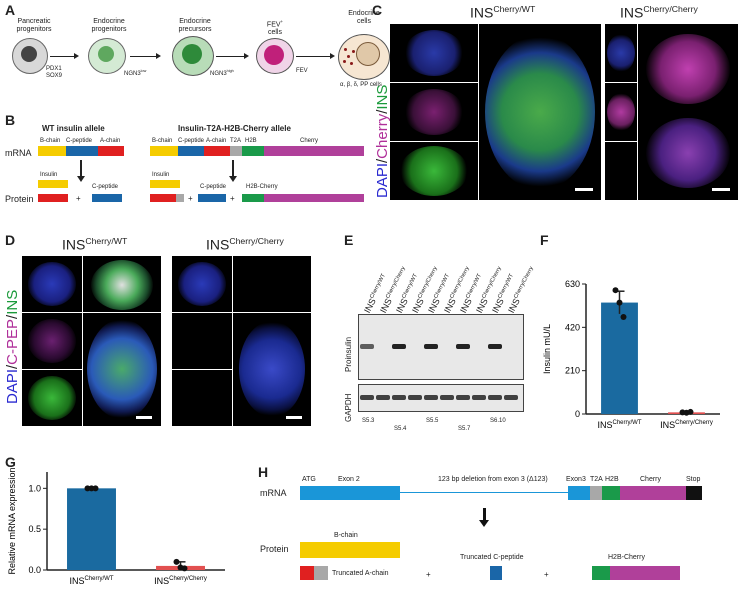 The image size is (743, 598). I want to click on insulin-bchain, so click(53, 184).